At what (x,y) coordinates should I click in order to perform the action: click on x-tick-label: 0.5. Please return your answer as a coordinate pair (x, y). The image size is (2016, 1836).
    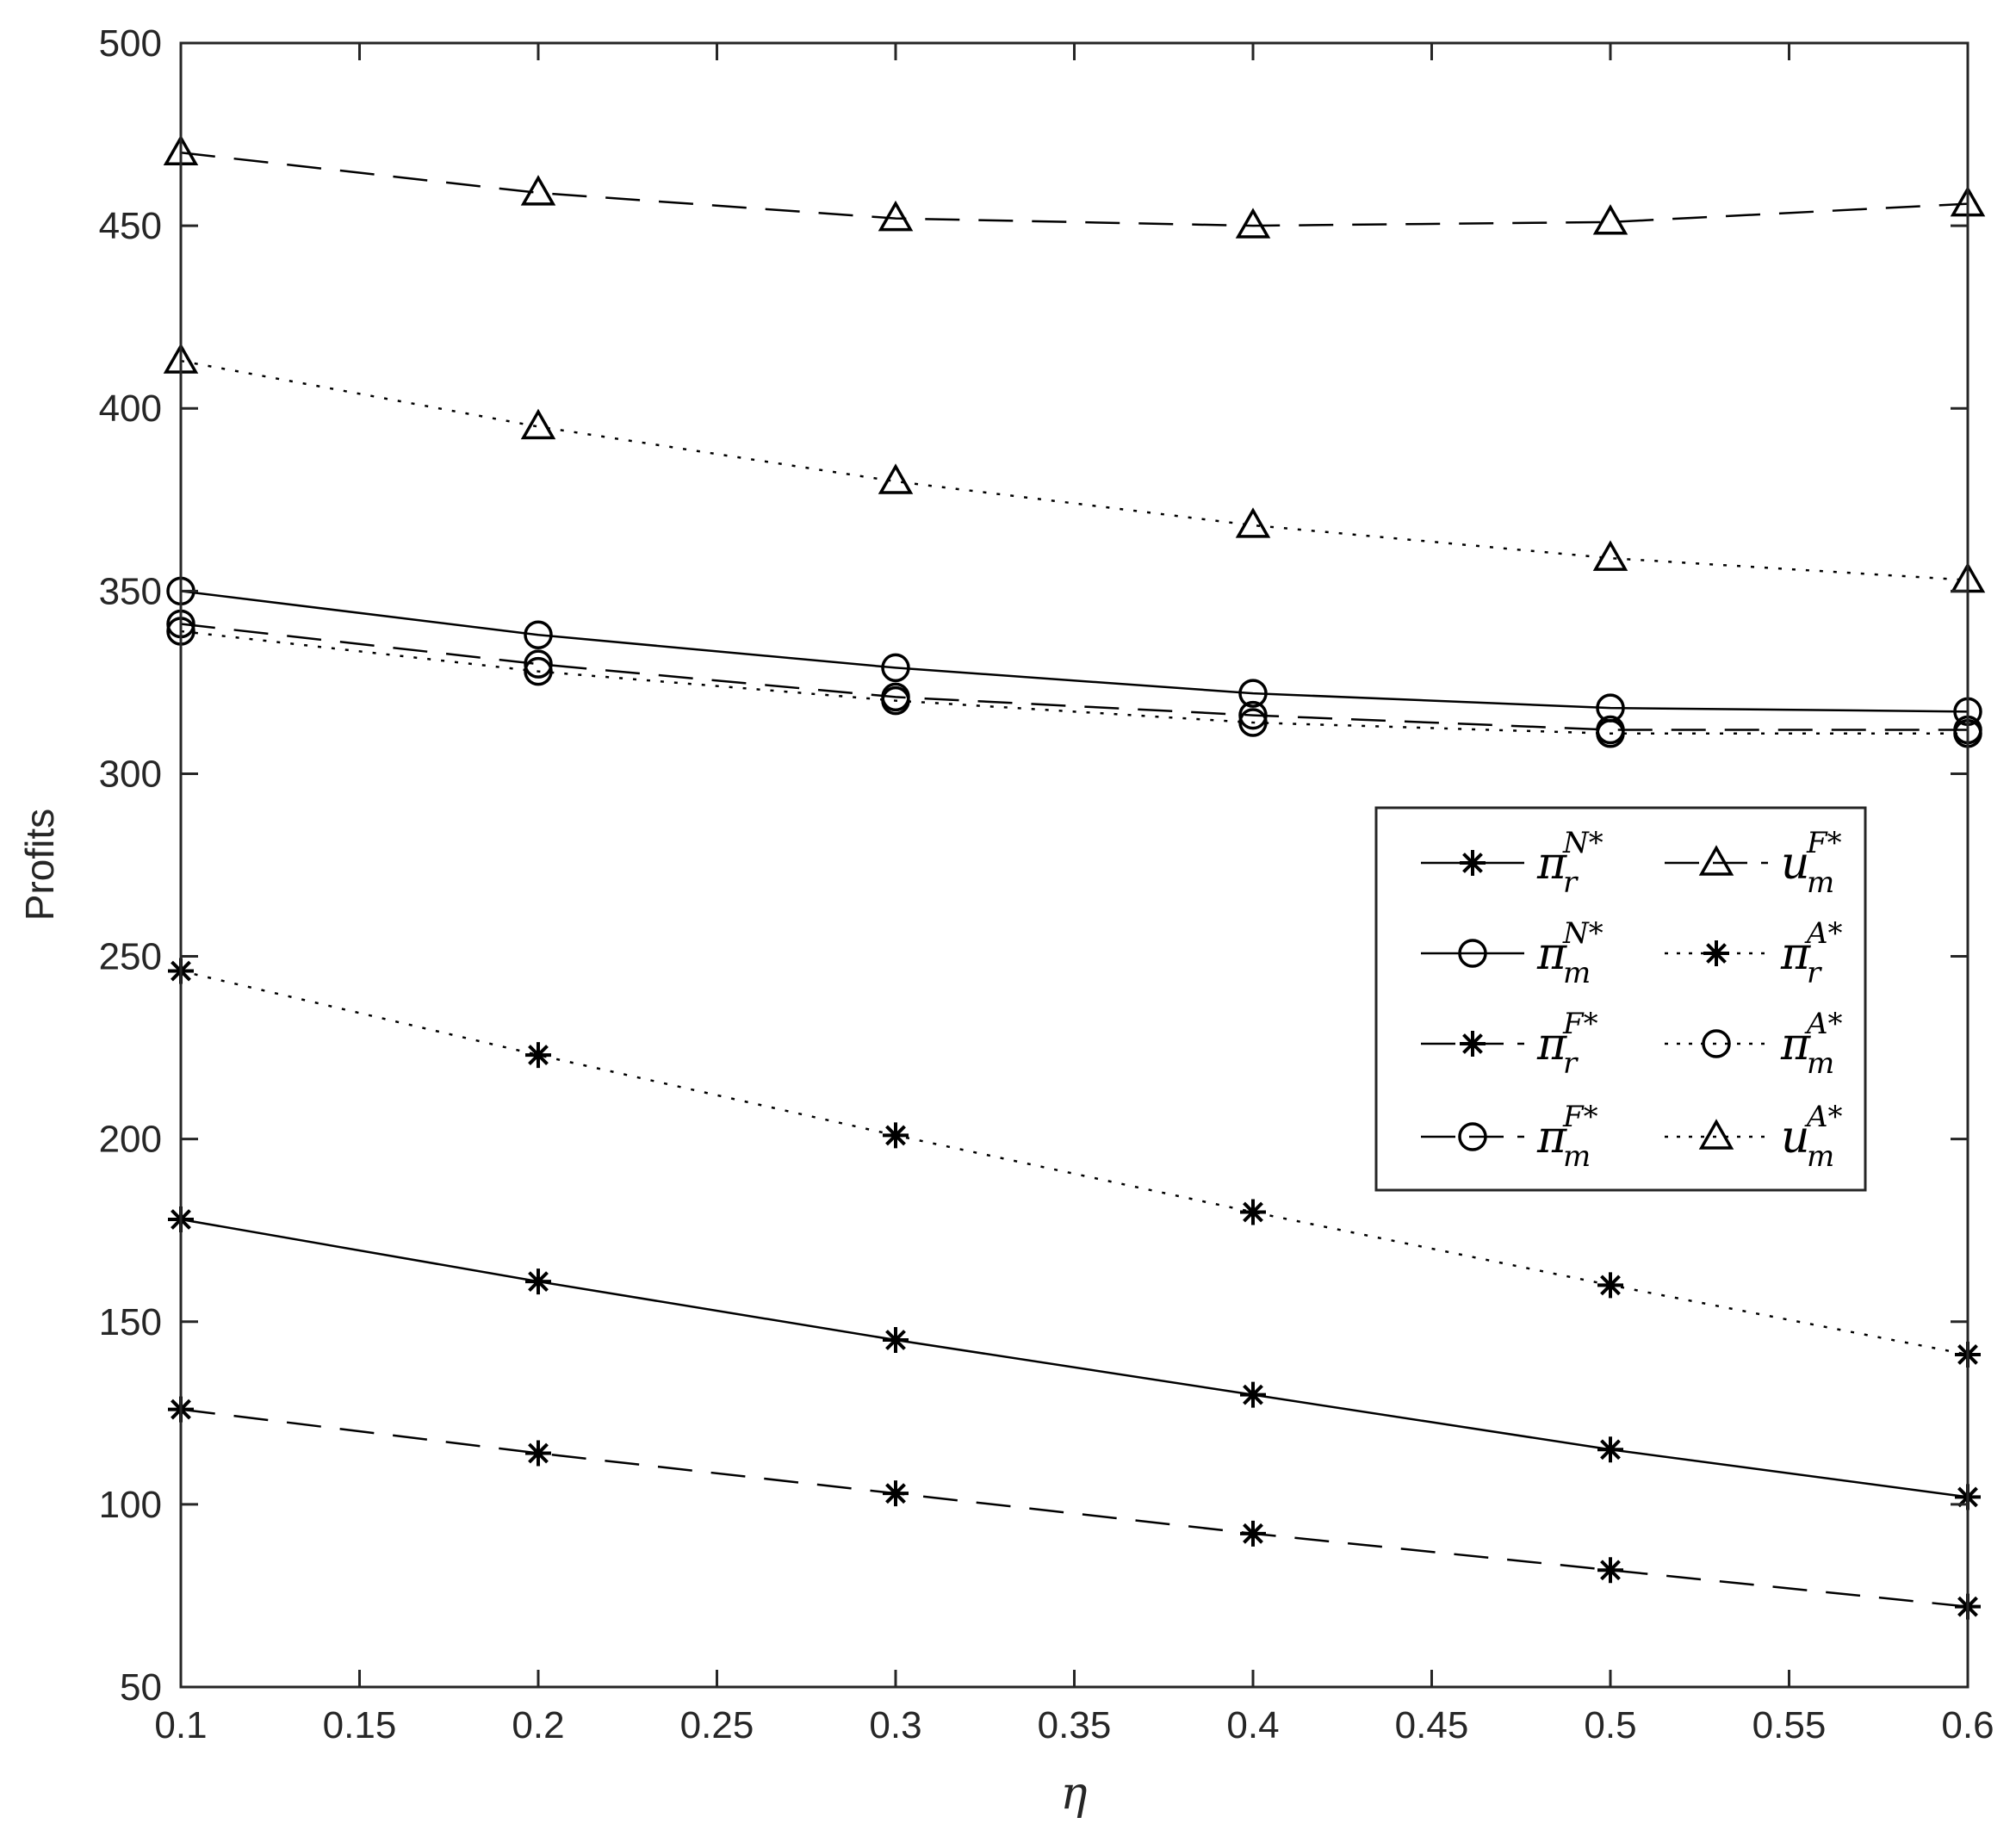
    Looking at the image, I should click on (1610, 1725).